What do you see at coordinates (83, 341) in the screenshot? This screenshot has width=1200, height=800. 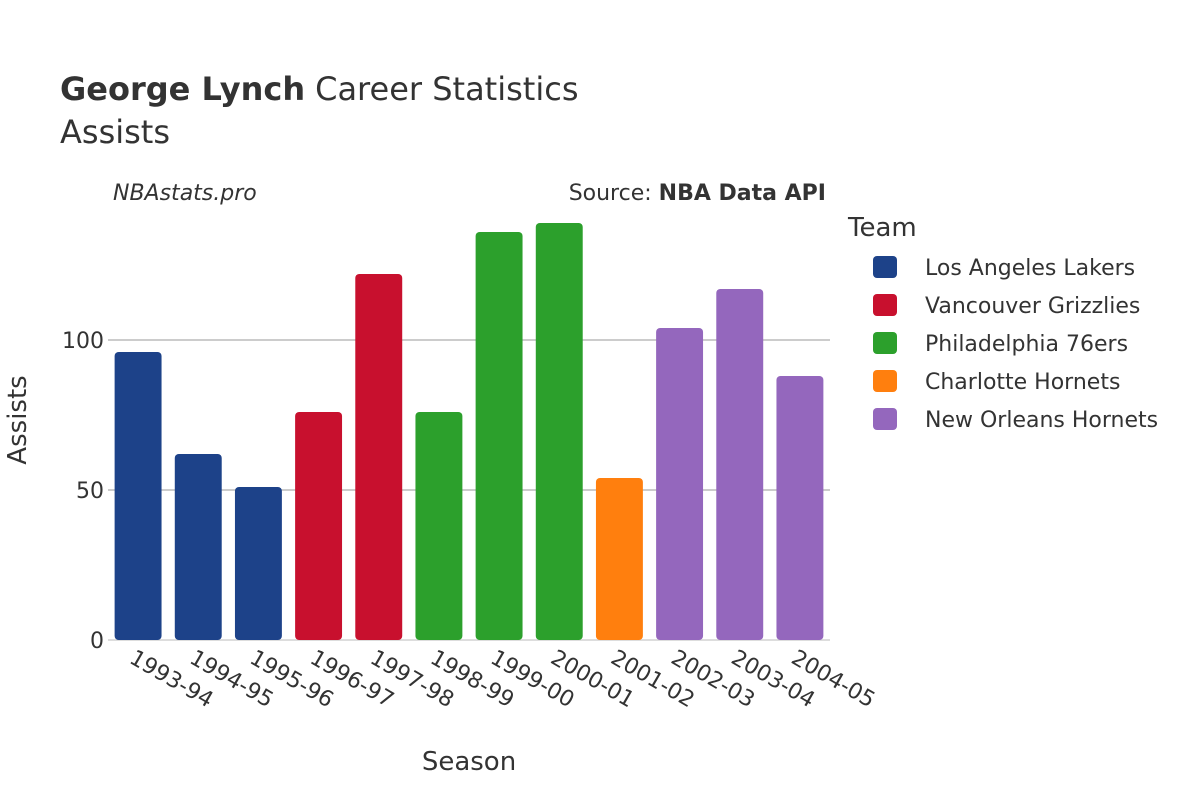 I see `y-tick-label-100: 100` at bounding box center [83, 341].